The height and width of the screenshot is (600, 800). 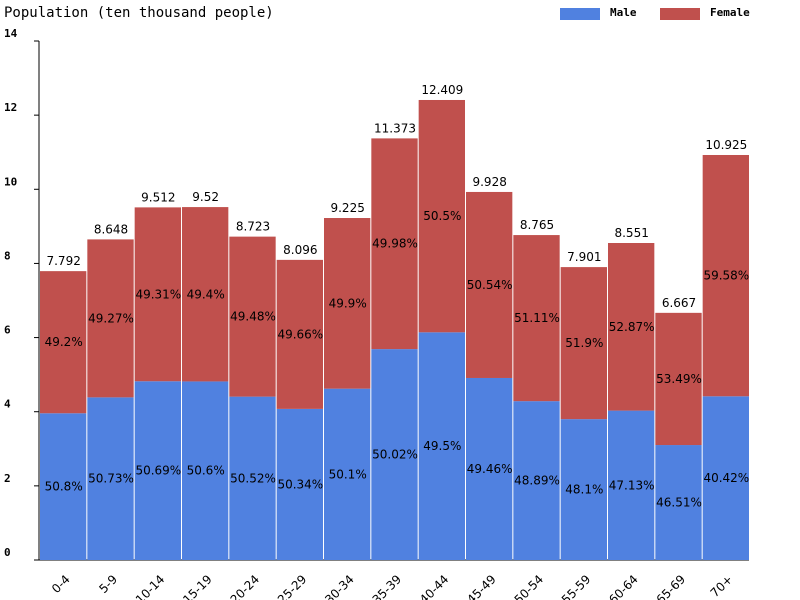 I want to click on legend-label: Male, so click(x=623, y=12).